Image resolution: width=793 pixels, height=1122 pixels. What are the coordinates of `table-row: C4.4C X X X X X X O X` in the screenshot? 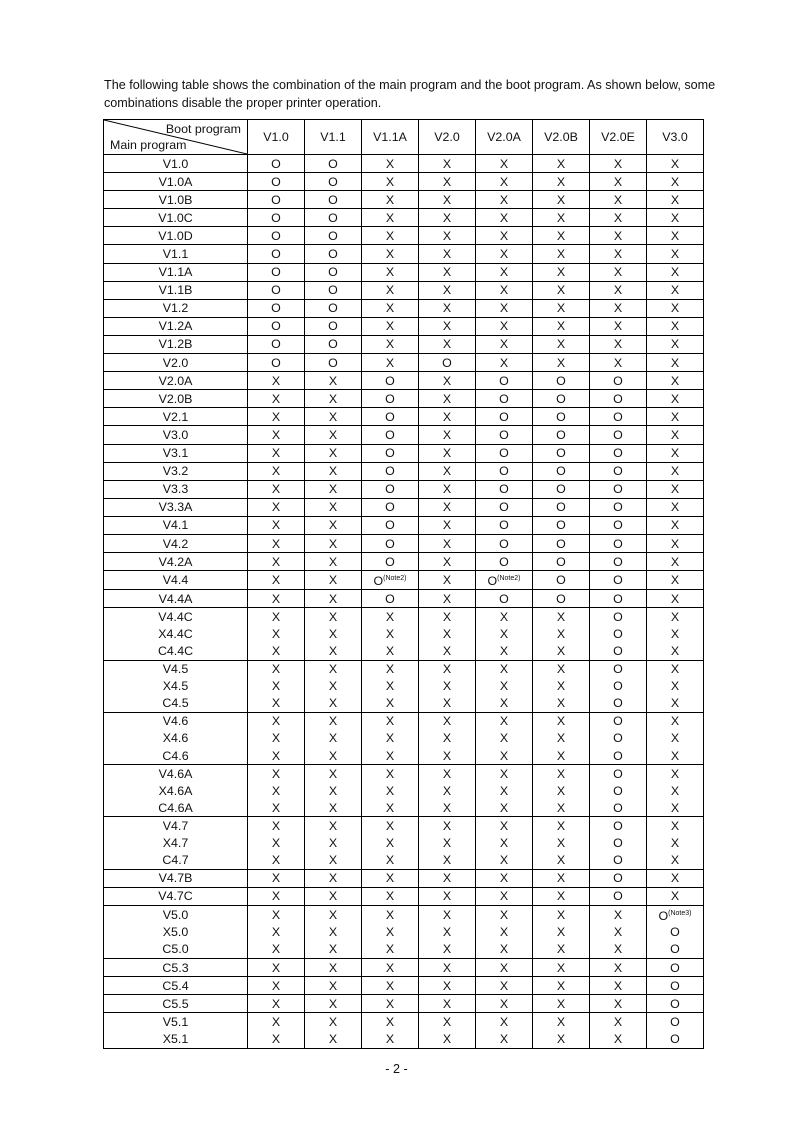 It's located at (403, 651).